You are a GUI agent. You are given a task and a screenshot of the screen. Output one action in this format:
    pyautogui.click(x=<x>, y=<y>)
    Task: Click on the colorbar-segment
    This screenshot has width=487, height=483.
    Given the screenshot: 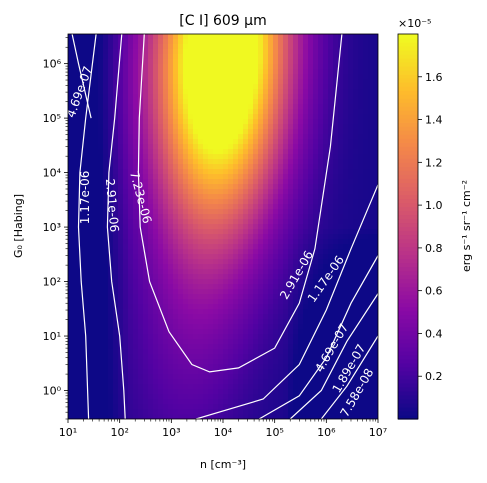 What is the action you would take?
    pyautogui.click(x=408, y=201)
    